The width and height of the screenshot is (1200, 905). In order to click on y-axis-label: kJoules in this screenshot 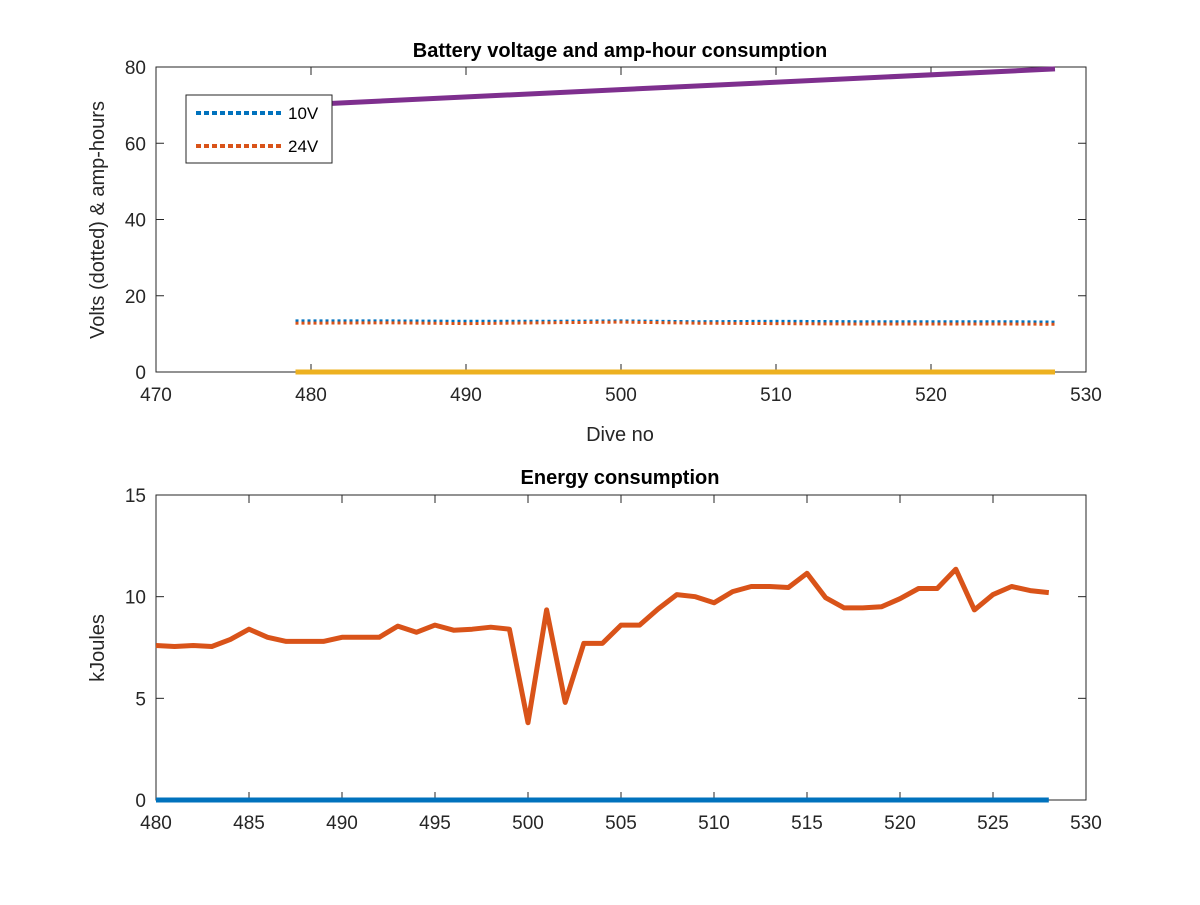, I will do `click(98, 648)`.